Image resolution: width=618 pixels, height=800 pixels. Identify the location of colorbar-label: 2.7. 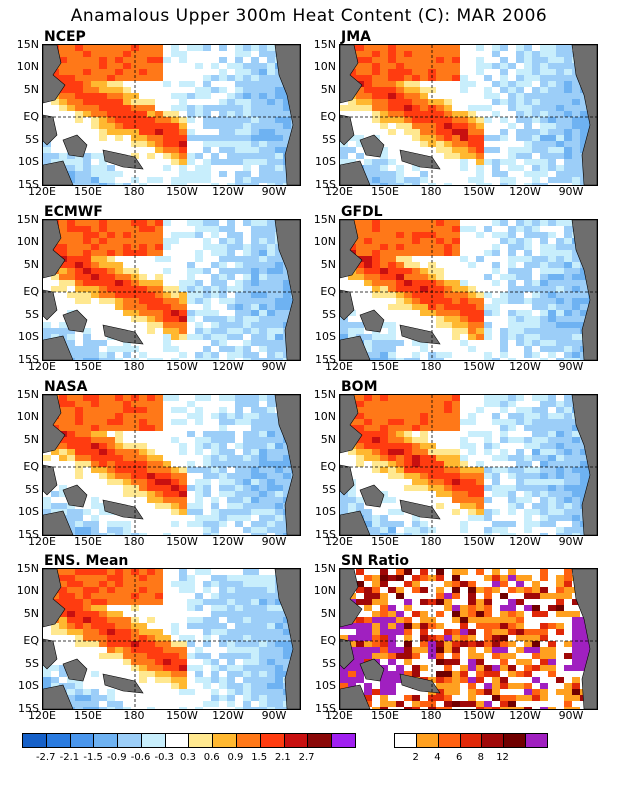
(306, 757).